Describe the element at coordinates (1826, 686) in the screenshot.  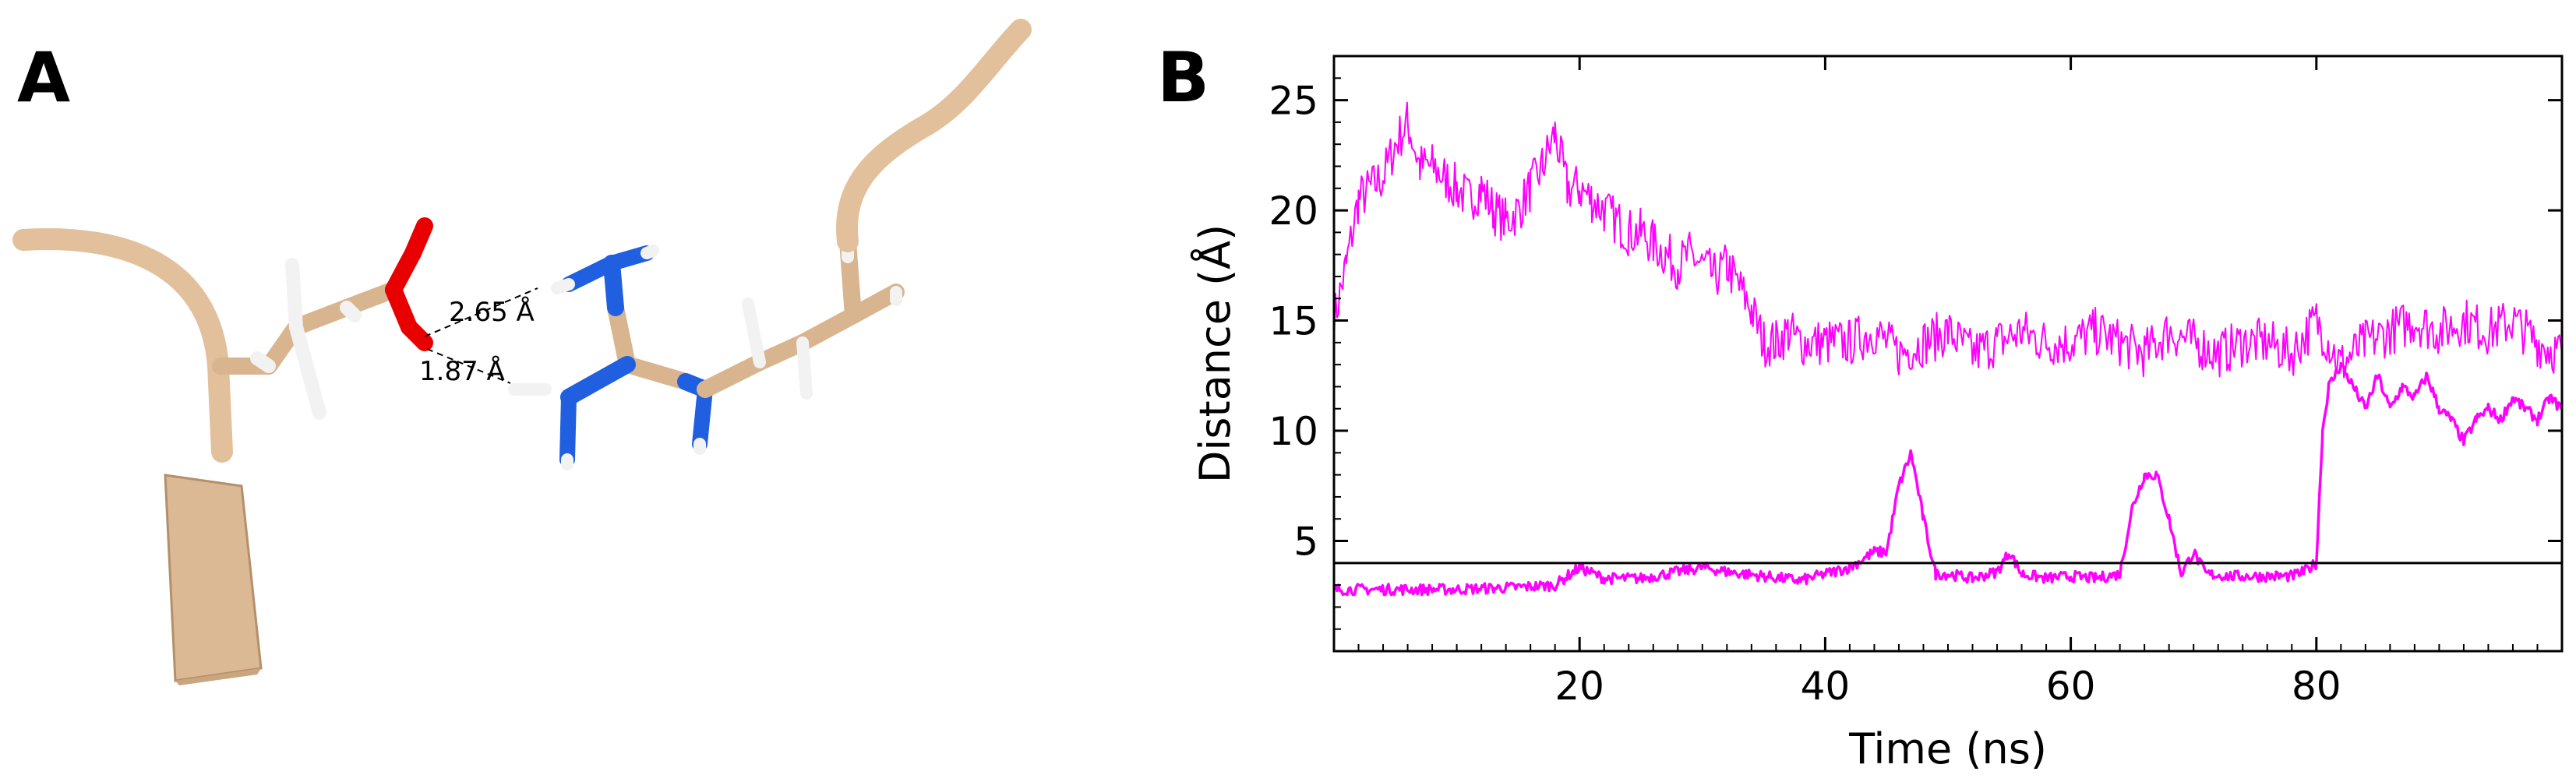
I see `x-tick-label: 40` at that location.